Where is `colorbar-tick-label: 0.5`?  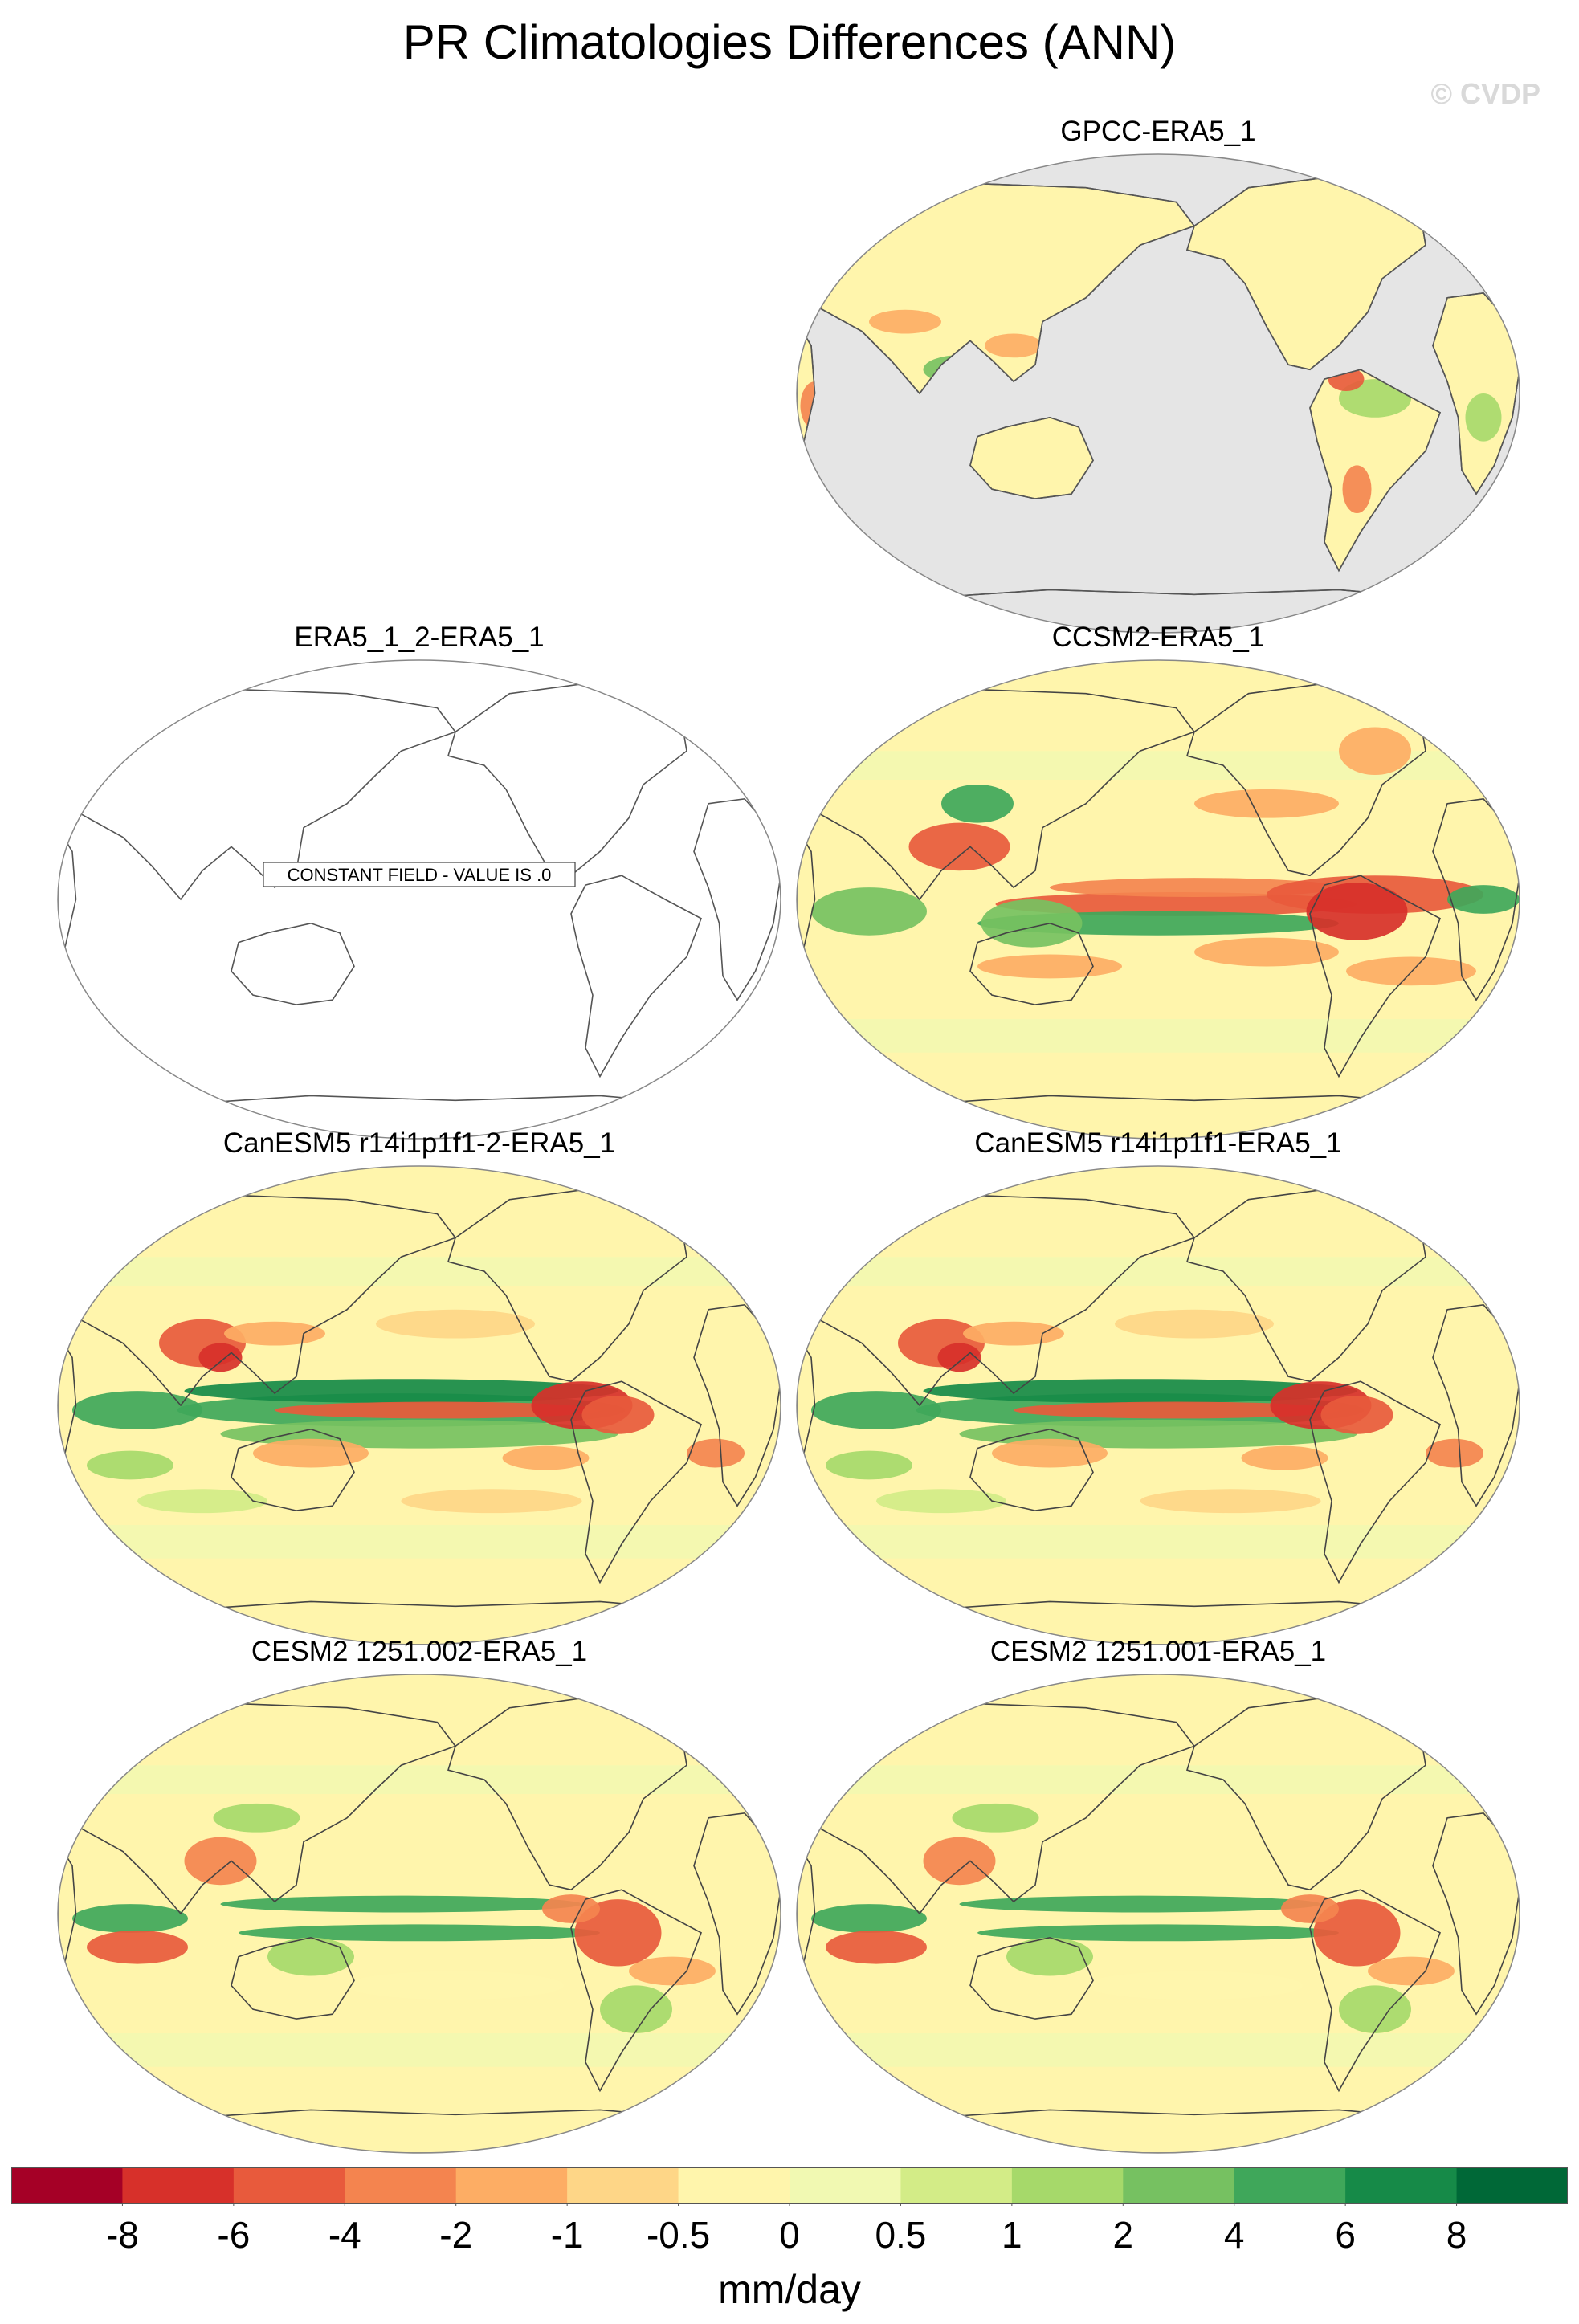 colorbar-tick-label: 0.5 is located at coordinates (900, 2235).